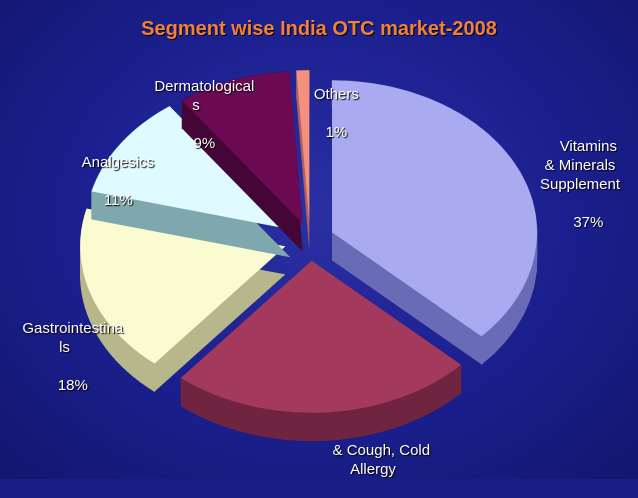 Image resolution: width=638 pixels, height=498 pixels. I want to click on label-cough-cold: & Cough, Cold Allergy, so click(373, 460).